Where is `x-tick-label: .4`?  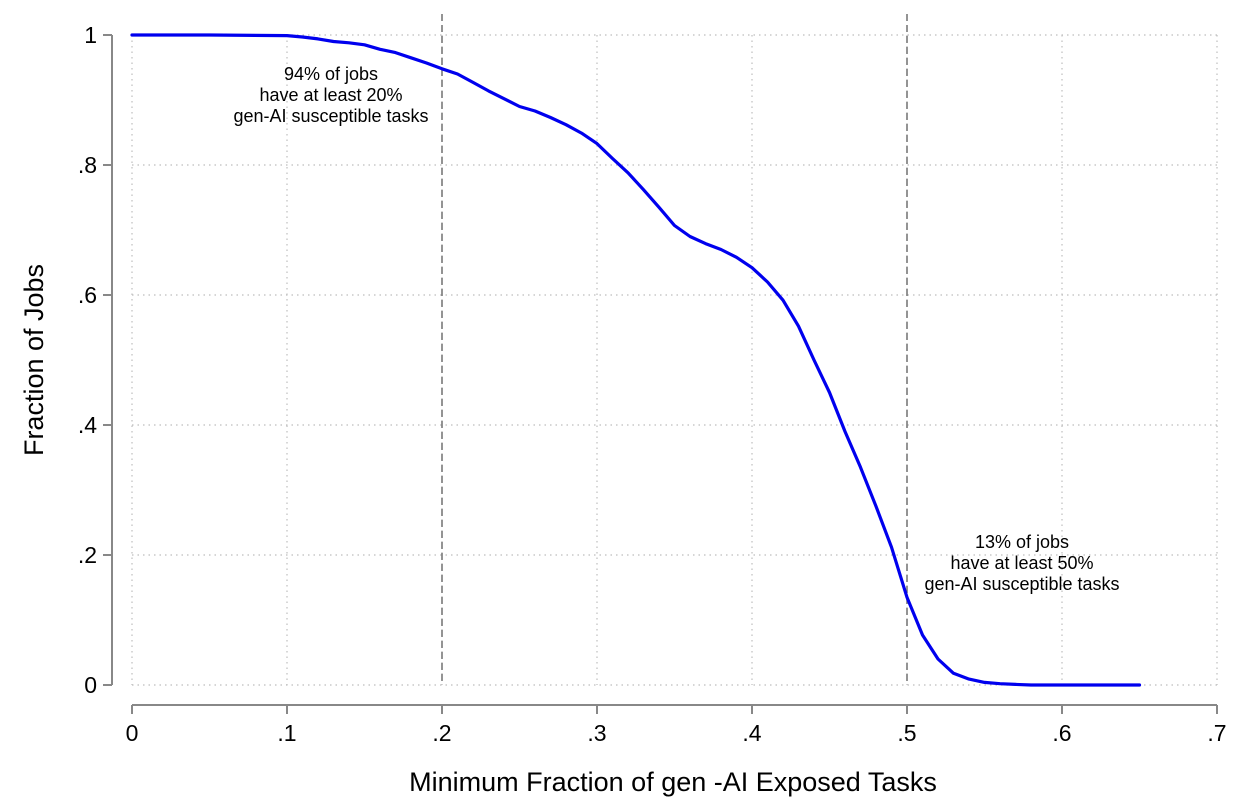 x-tick-label: .4 is located at coordinates (751, 733).